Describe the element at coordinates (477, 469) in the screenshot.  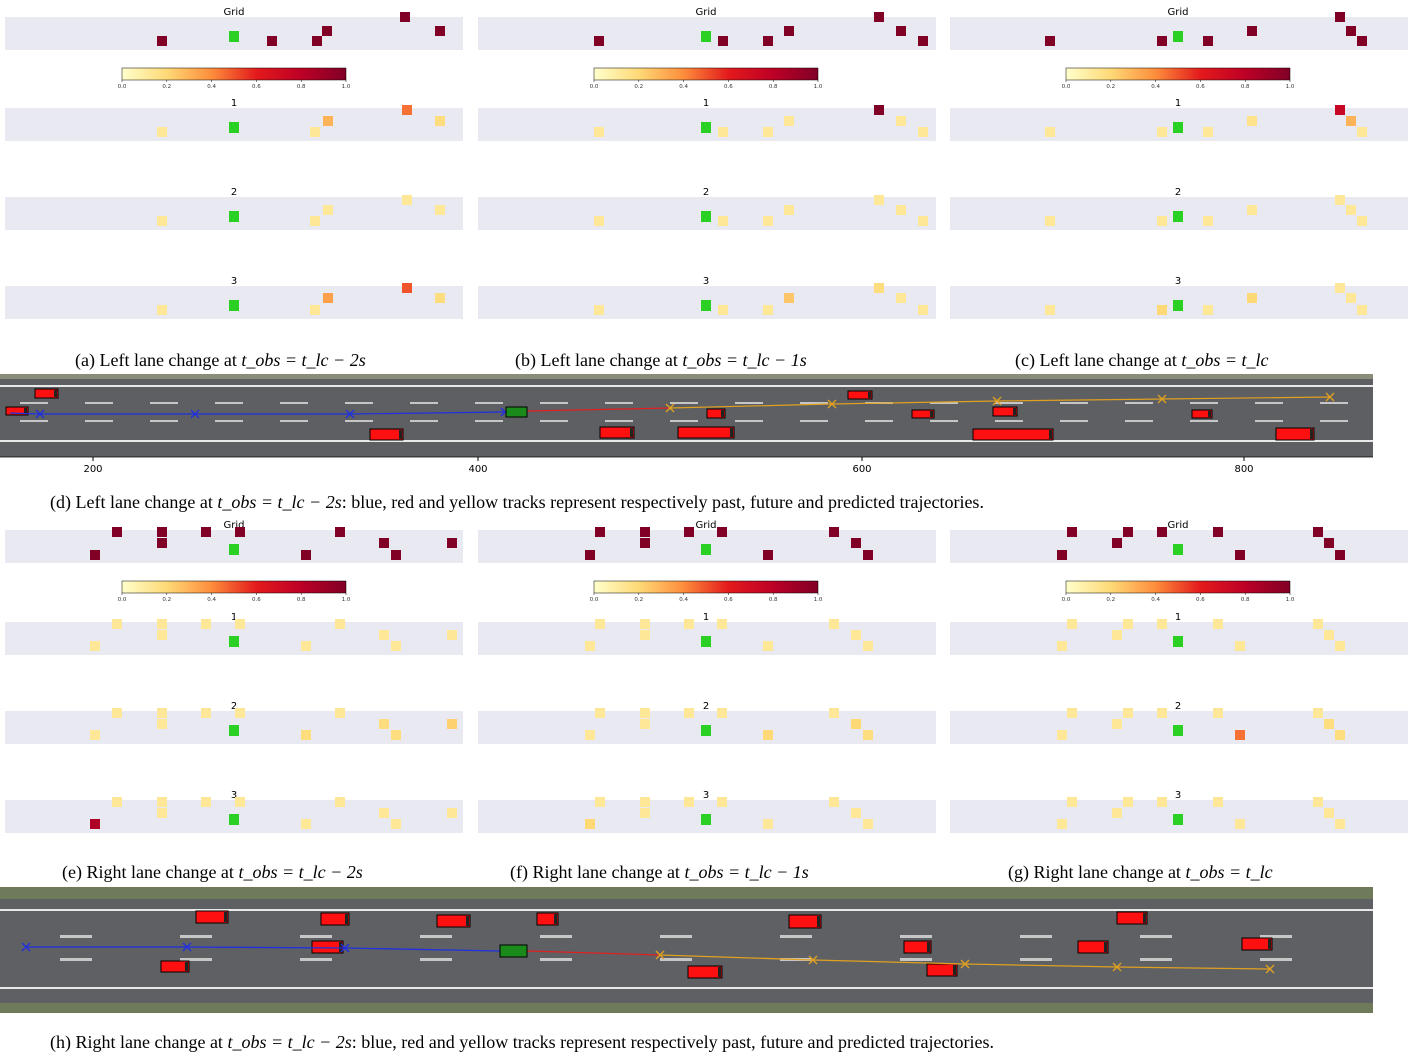
I see `x-tick-label: 400` at that location.